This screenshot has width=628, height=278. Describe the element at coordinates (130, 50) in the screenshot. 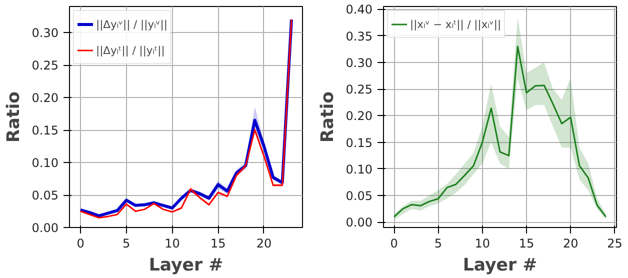

I see `legend-label: ||Δyₗᵗ|| / ||yₗᵗ||` at that location.